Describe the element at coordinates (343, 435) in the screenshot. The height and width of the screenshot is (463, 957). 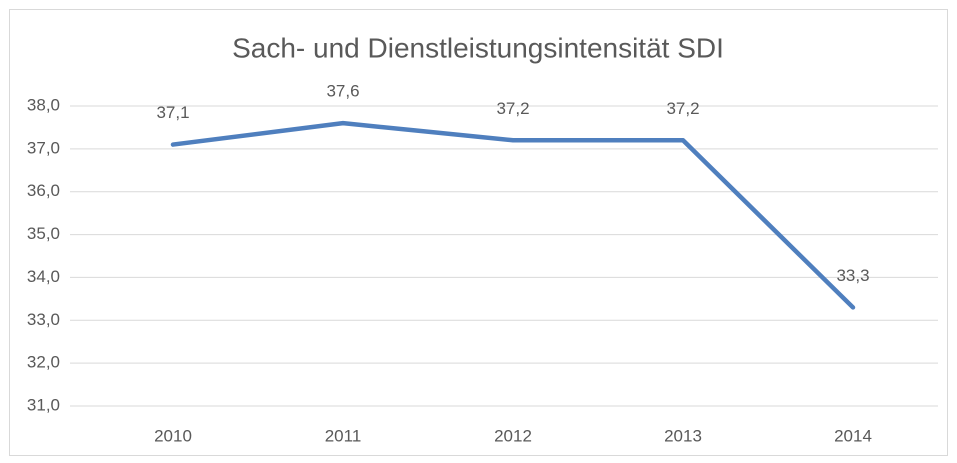
I see `x-tick-label: 2011` at that location.